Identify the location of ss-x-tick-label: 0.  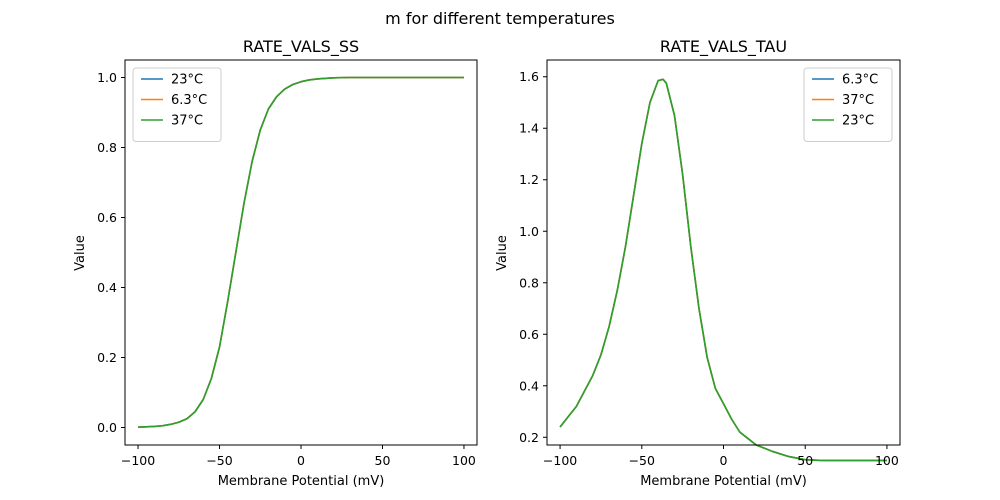
(301, 460).